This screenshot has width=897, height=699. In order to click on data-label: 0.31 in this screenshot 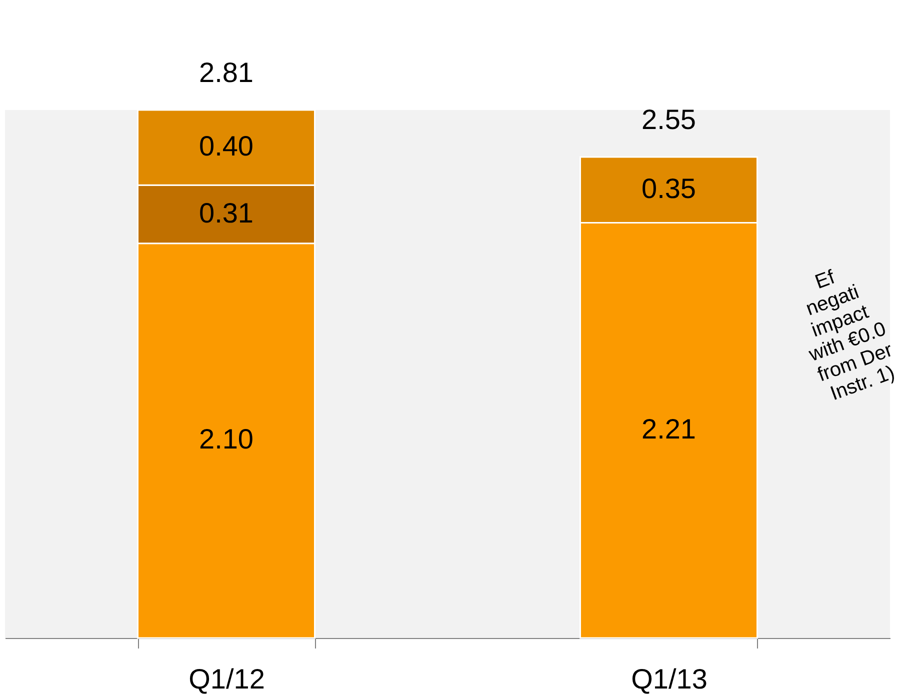, I will do `click(226, 212)`.